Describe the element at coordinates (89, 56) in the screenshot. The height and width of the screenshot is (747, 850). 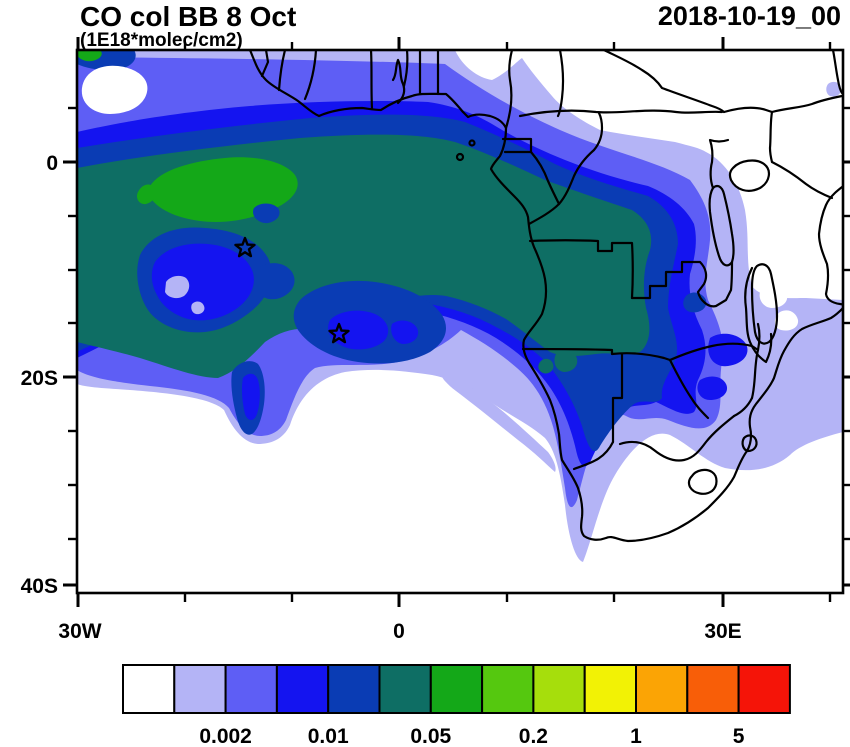
I see `corner-green-patch` at that location.